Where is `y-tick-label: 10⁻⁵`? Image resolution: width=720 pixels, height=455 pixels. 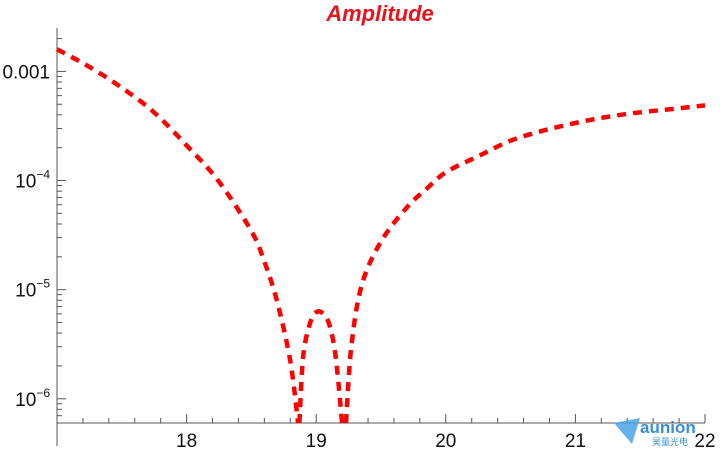
y-tick-label: 10⁻⁵ is located at coordinates (32, 289).